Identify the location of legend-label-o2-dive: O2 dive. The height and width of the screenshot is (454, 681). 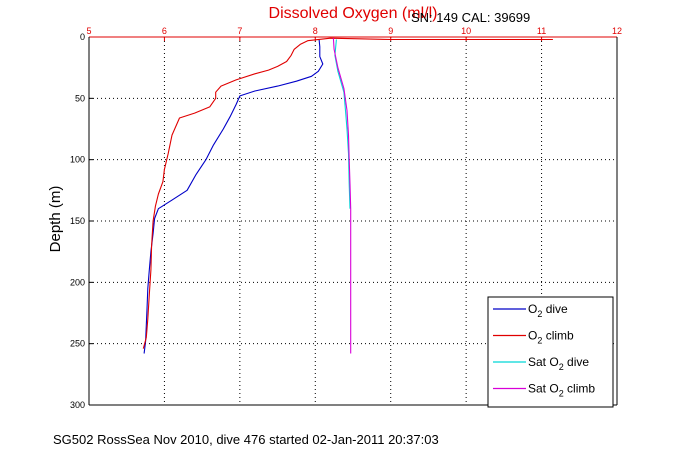
(548, 310).